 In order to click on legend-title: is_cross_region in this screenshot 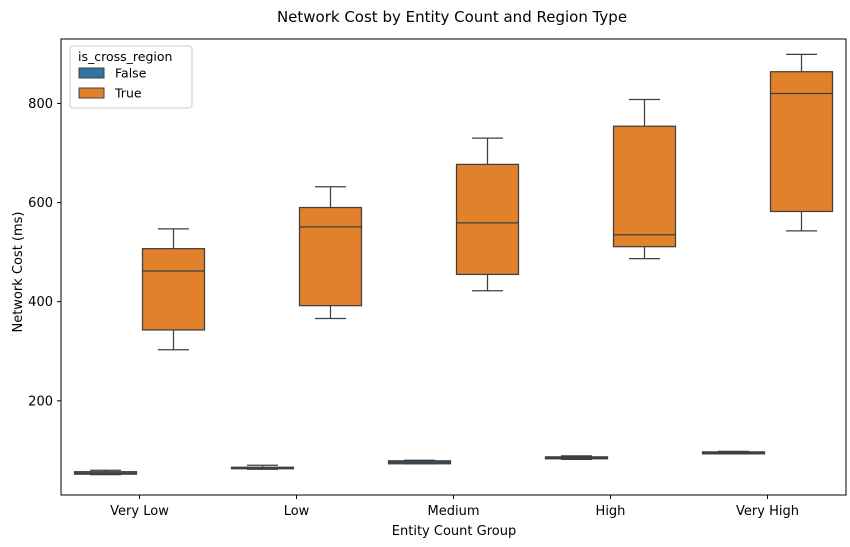, I will do `click(125, 56)`.